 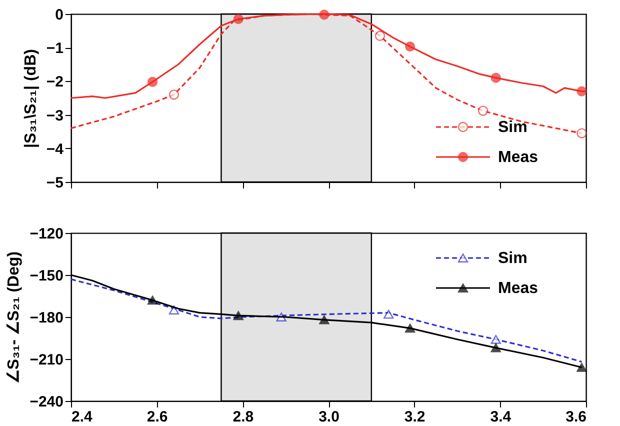 I want to click on x-tick-label: 2.6, so click(x=157, y=417).